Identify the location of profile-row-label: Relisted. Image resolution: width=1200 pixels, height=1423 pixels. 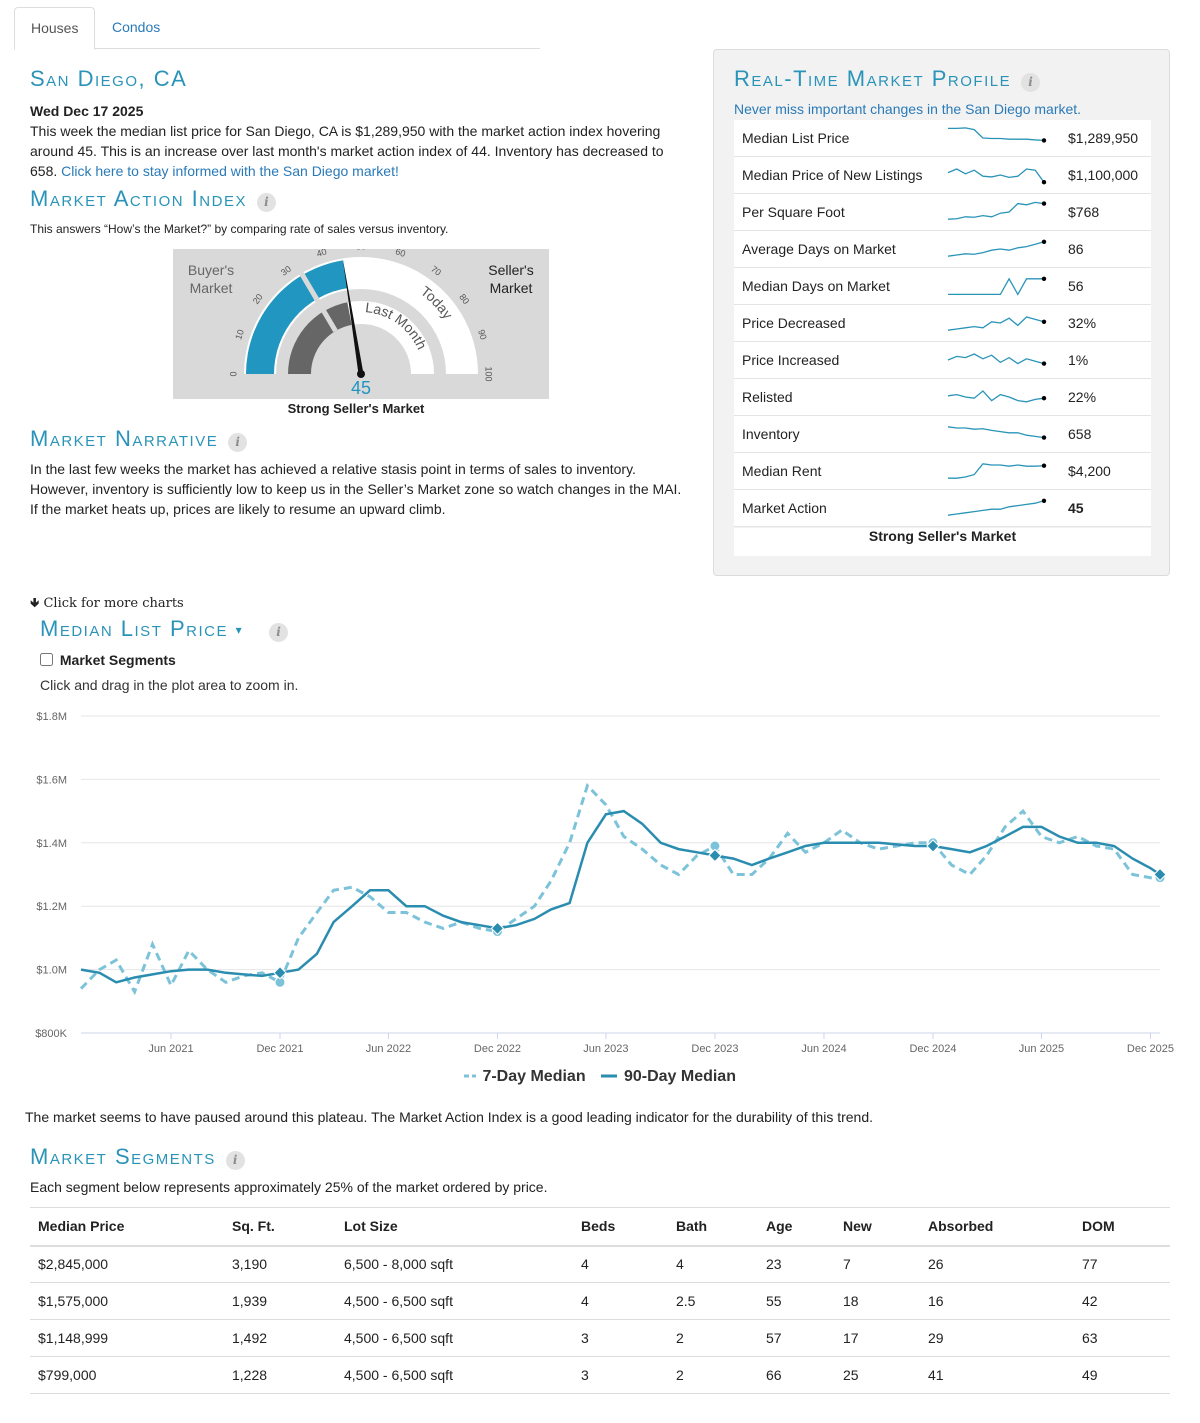
(767, 397).